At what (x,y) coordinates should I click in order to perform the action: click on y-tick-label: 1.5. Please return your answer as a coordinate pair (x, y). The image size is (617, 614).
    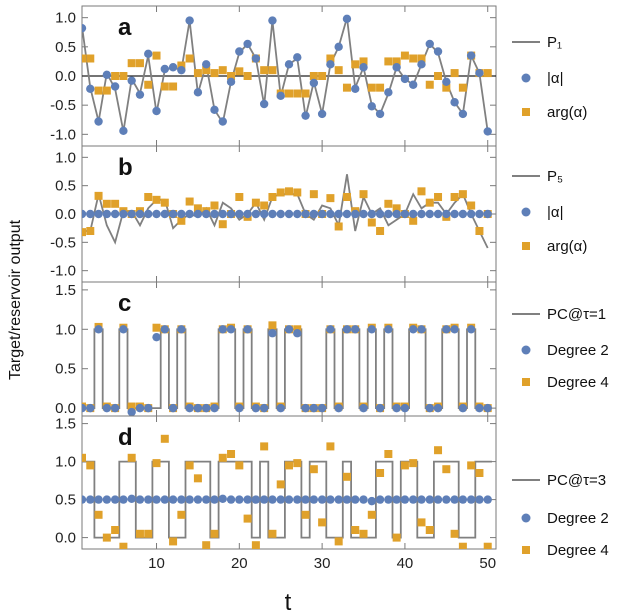
    Looking at the image, I should click on (65, 424).